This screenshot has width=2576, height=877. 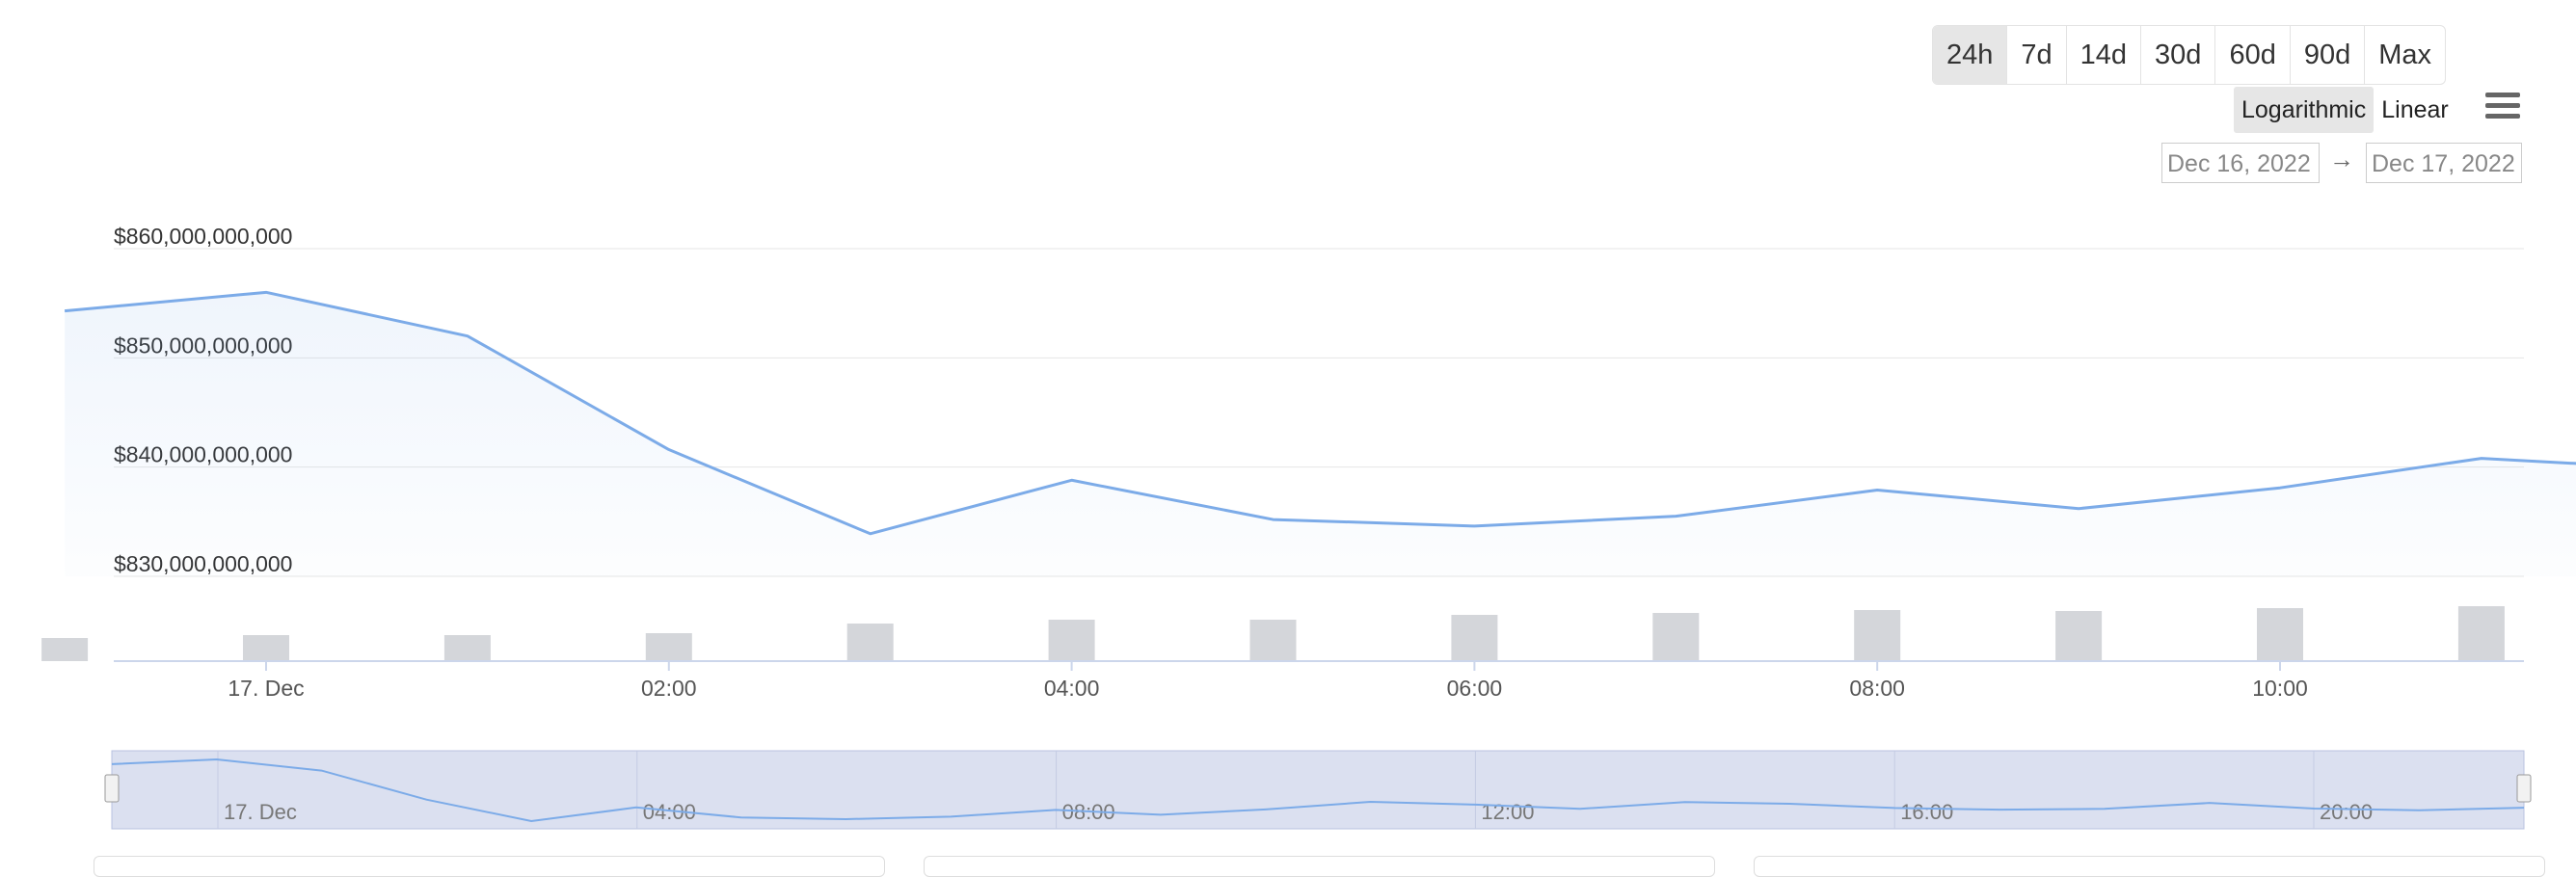 What do you see at coordinates (2415, 109) in the screenshot?
I see `linear-button: Linear` at bounding box center [2415, 109].